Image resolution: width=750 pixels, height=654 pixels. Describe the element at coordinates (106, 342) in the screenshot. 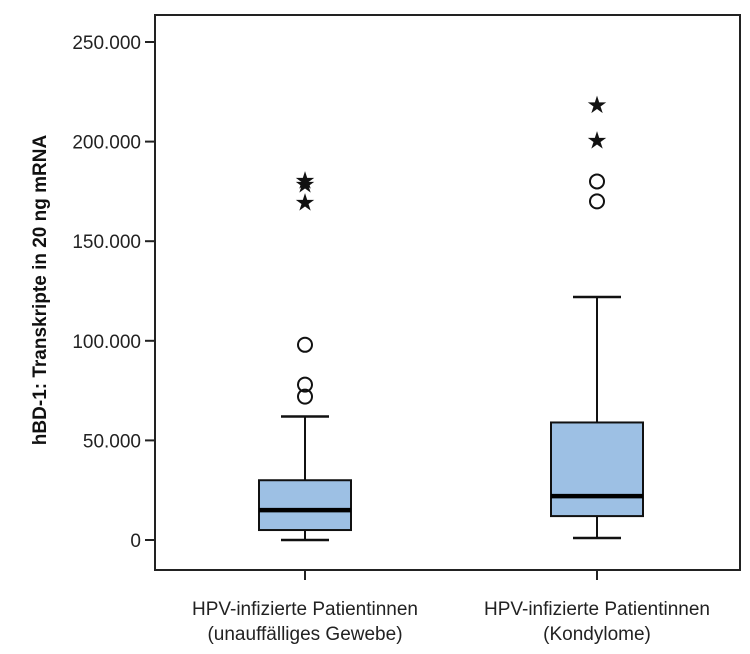

I see `y-tick-label: 100.000` at that location.